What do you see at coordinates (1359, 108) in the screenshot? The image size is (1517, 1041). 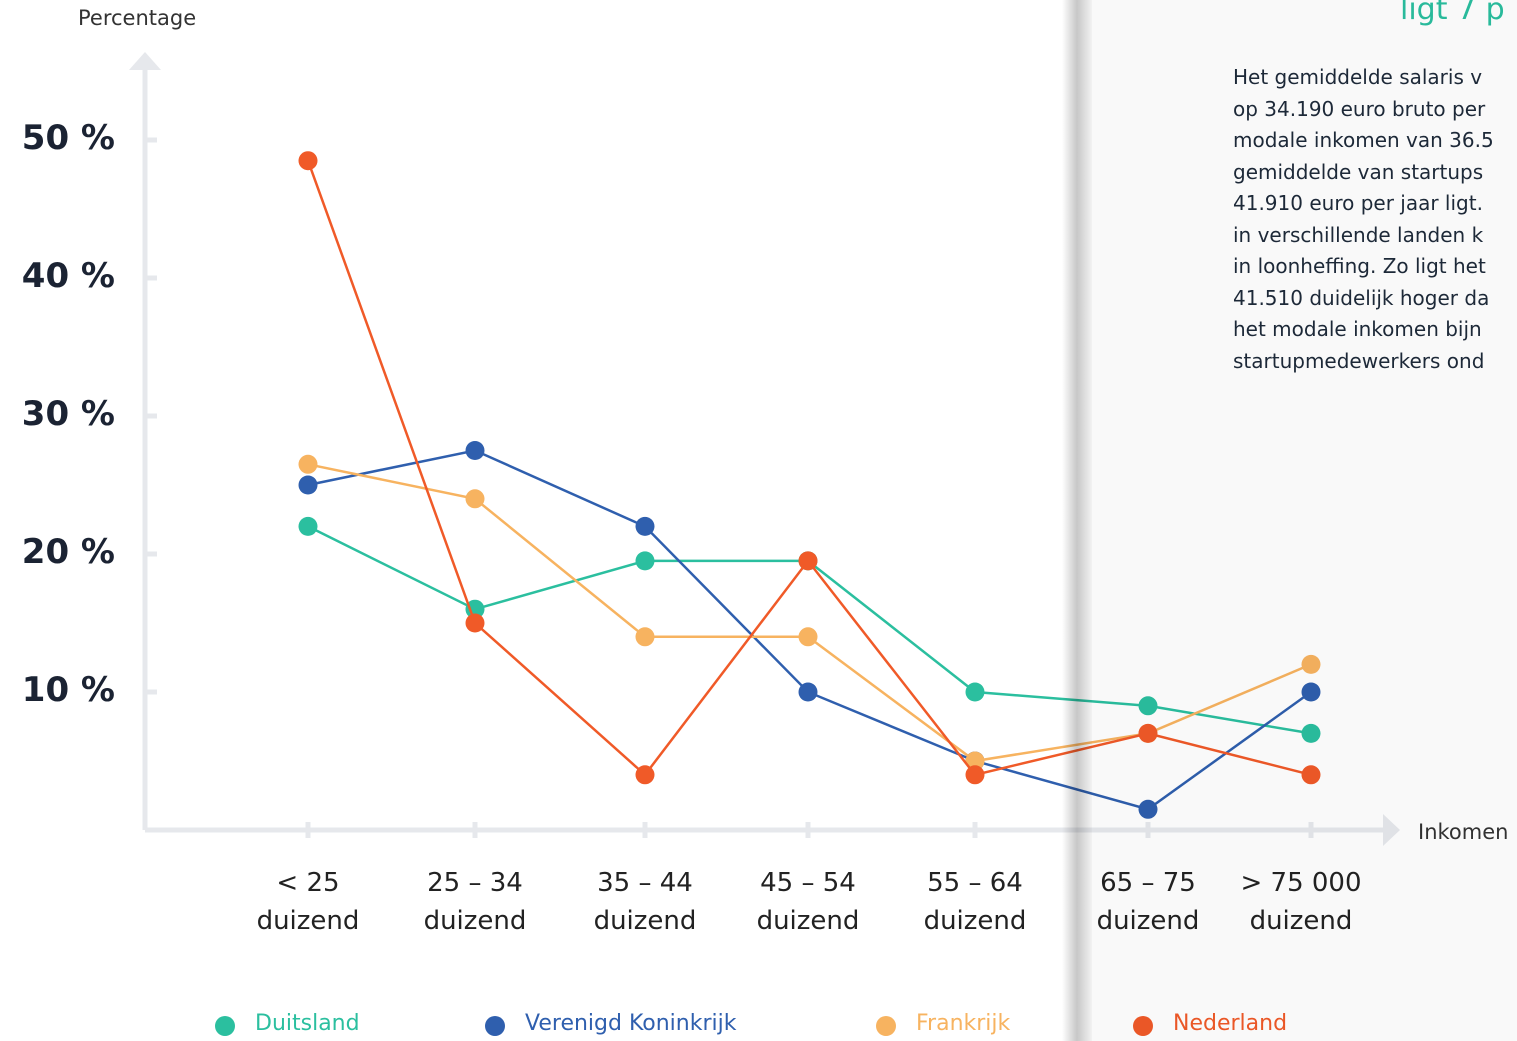 I see `paragraph-line: op 34.190 euro bruto per` at bounding box center [1359, 108].